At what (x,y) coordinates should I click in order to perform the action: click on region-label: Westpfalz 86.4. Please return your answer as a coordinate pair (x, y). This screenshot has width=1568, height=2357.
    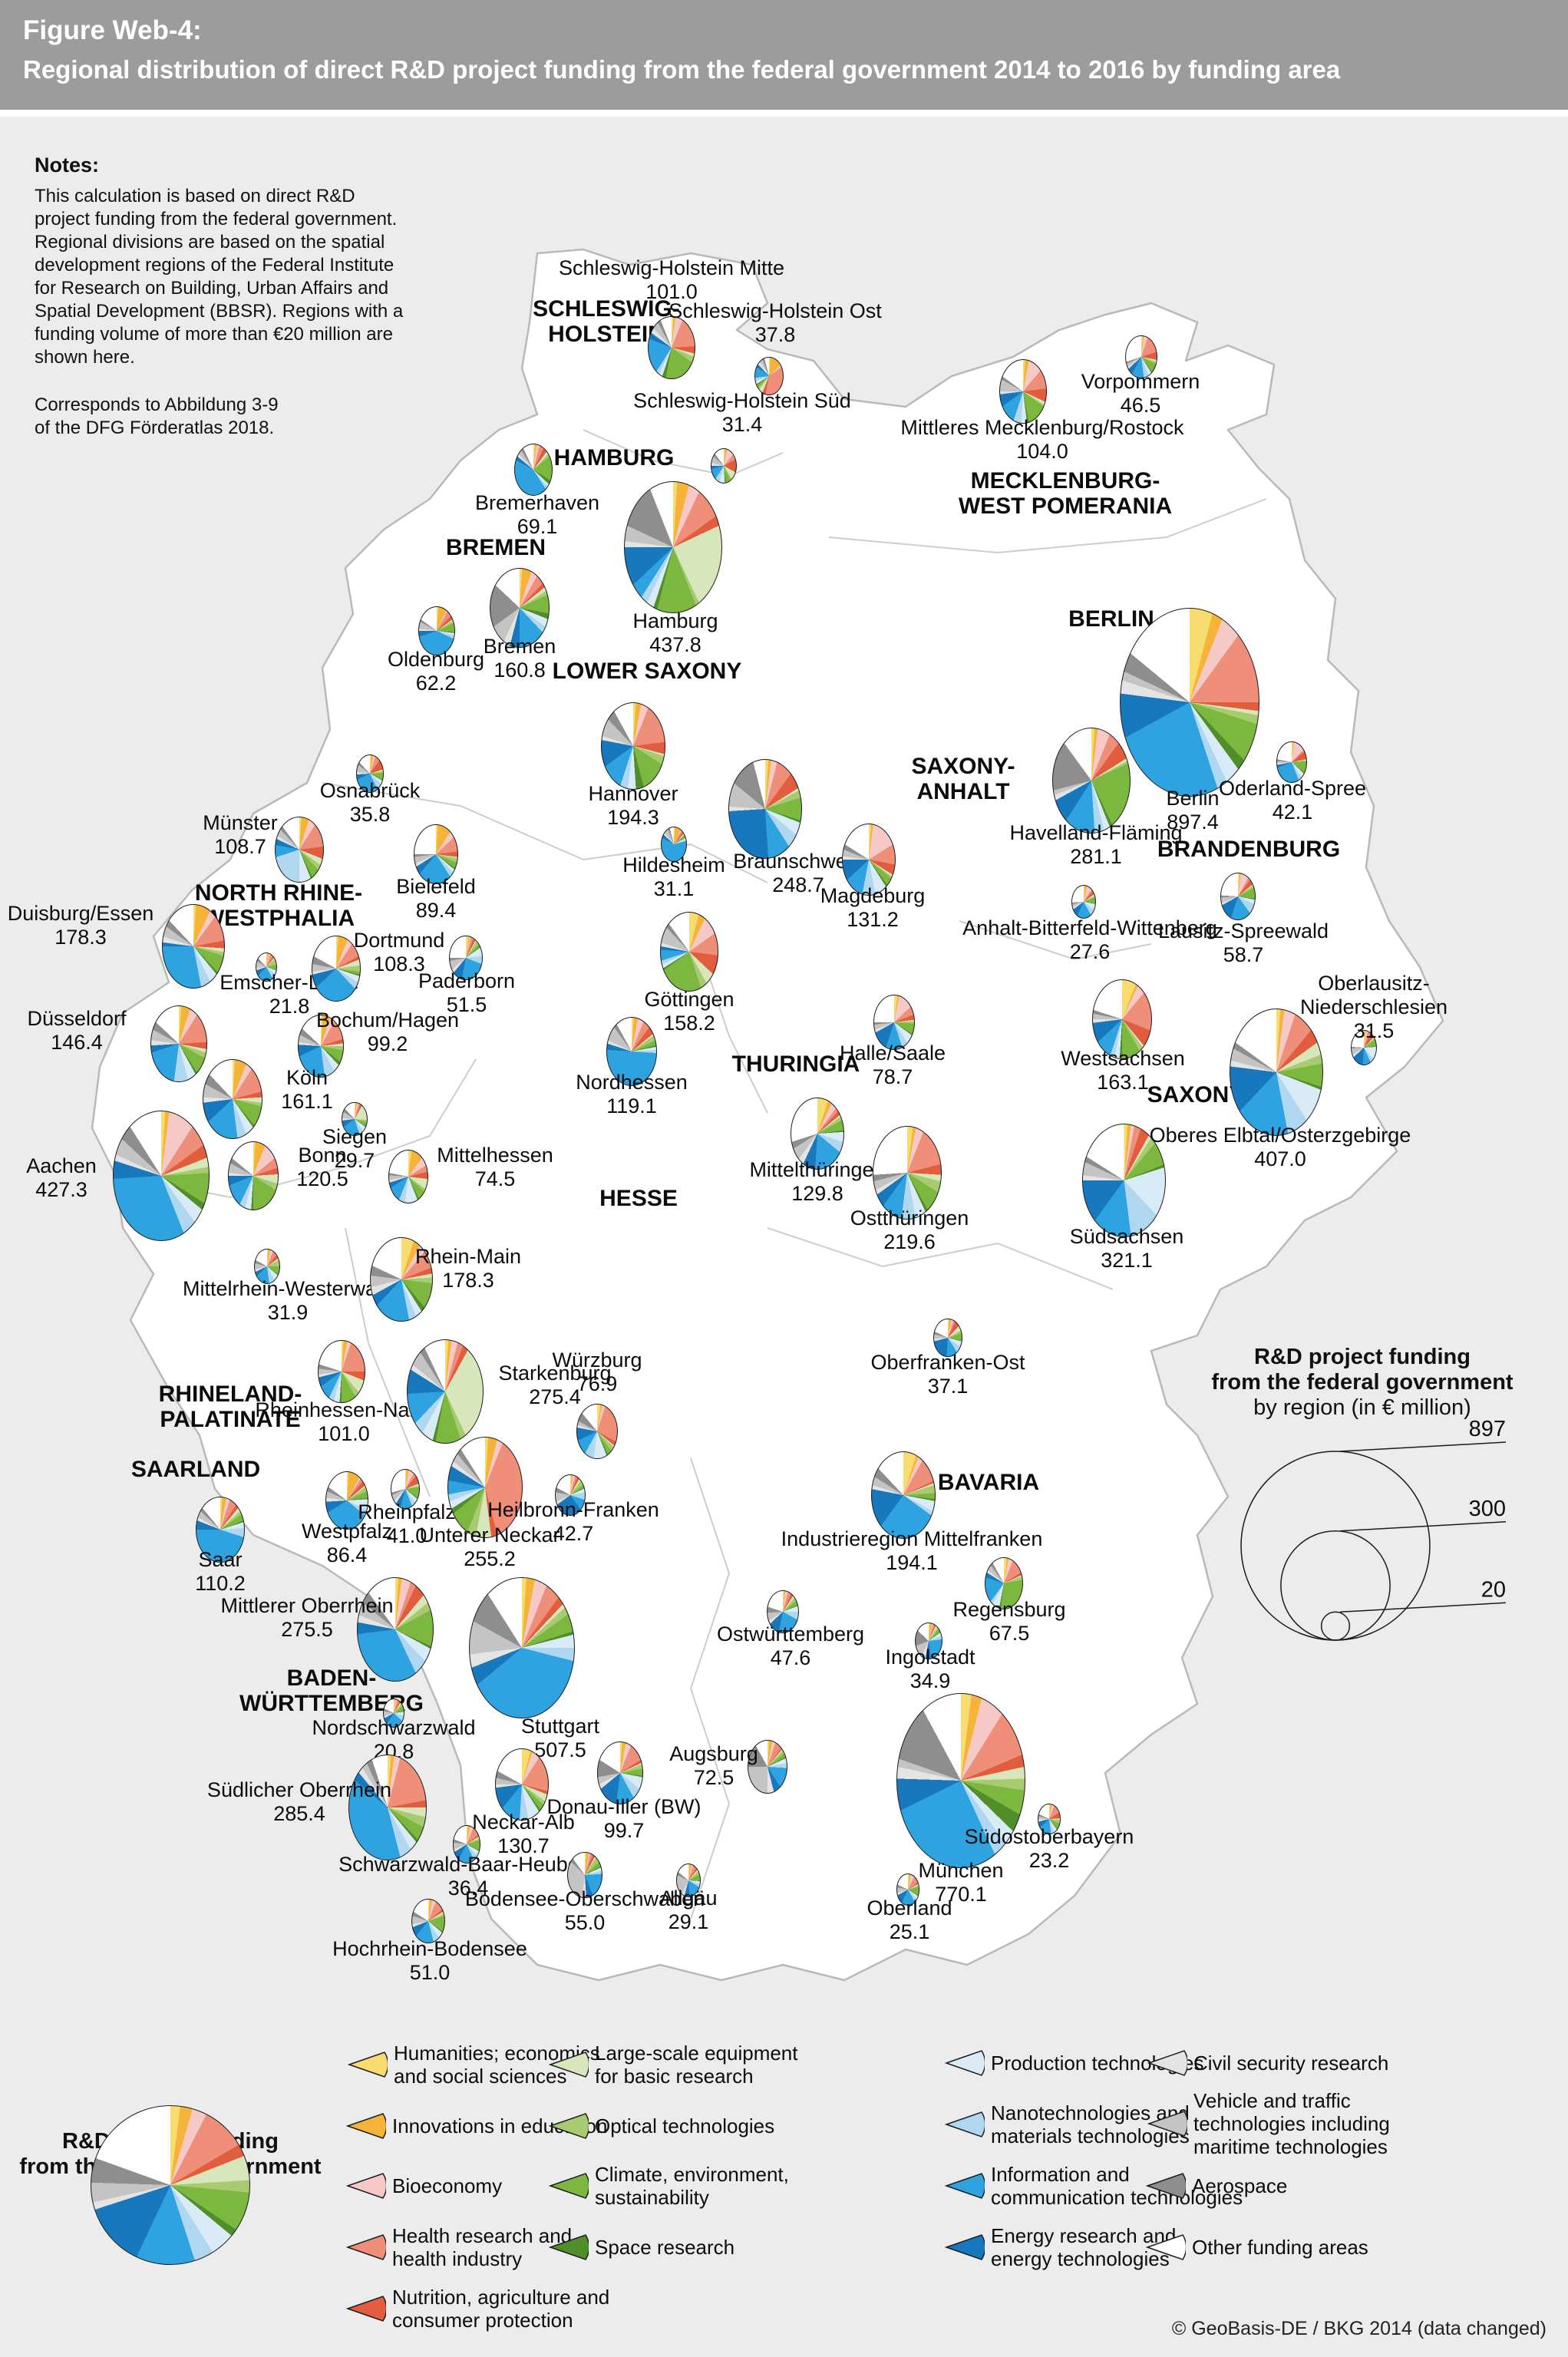
    Looking at the image, I should click on (347, 1543).